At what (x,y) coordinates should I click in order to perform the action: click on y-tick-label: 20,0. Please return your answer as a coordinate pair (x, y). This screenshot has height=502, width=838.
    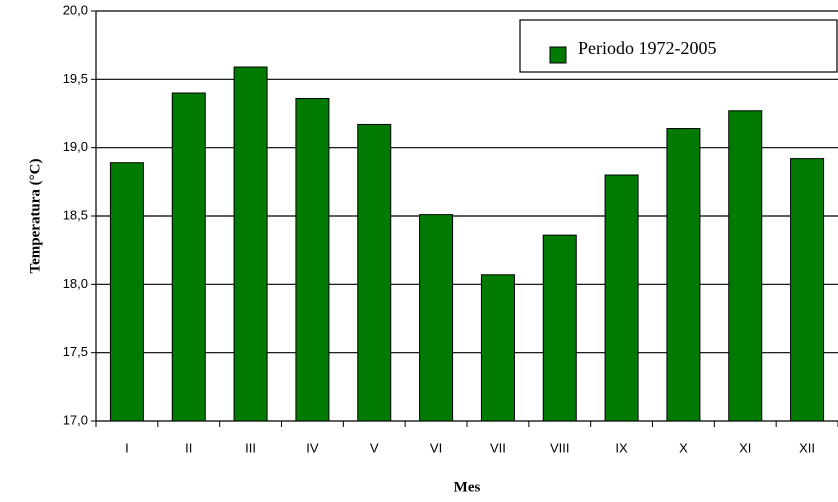
    Looking at the image, I should click on (75, 9).